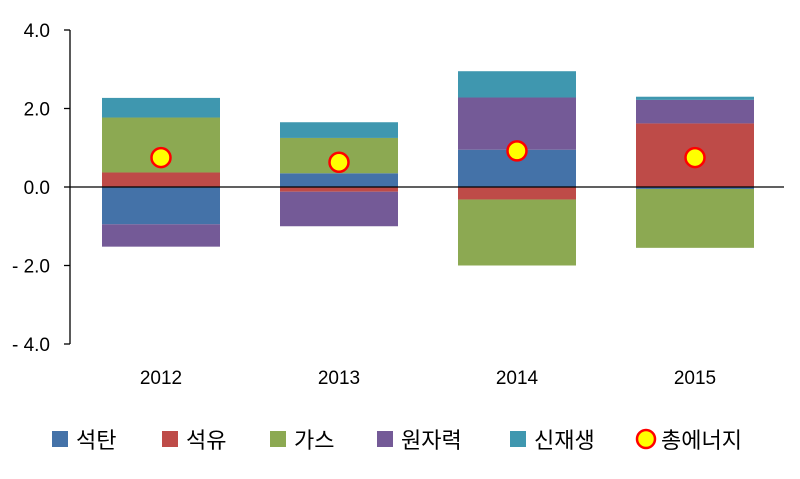  I want to click on y-tick-label: - 4.0, so click(31, 345).